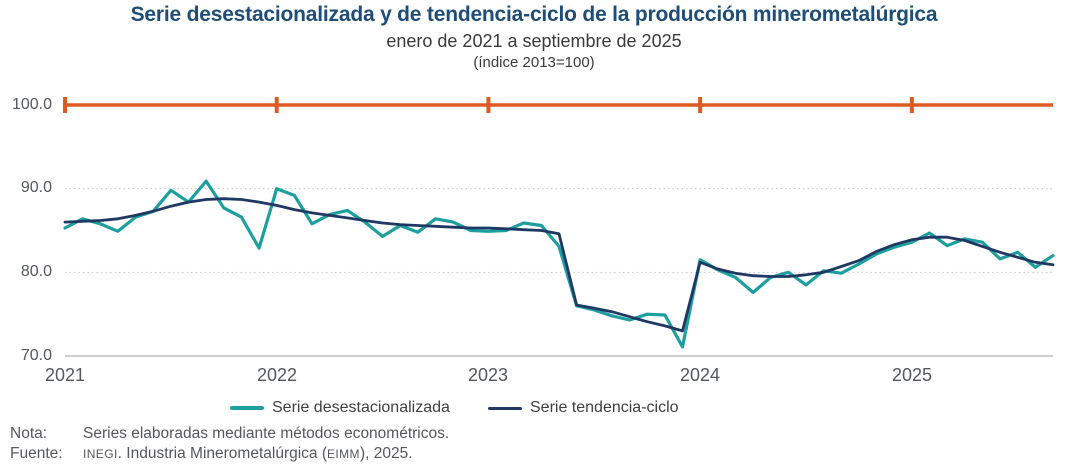  I want to click on chart-subtitle: enero de 2021 a septiembre de 2025, so click(534, 41).